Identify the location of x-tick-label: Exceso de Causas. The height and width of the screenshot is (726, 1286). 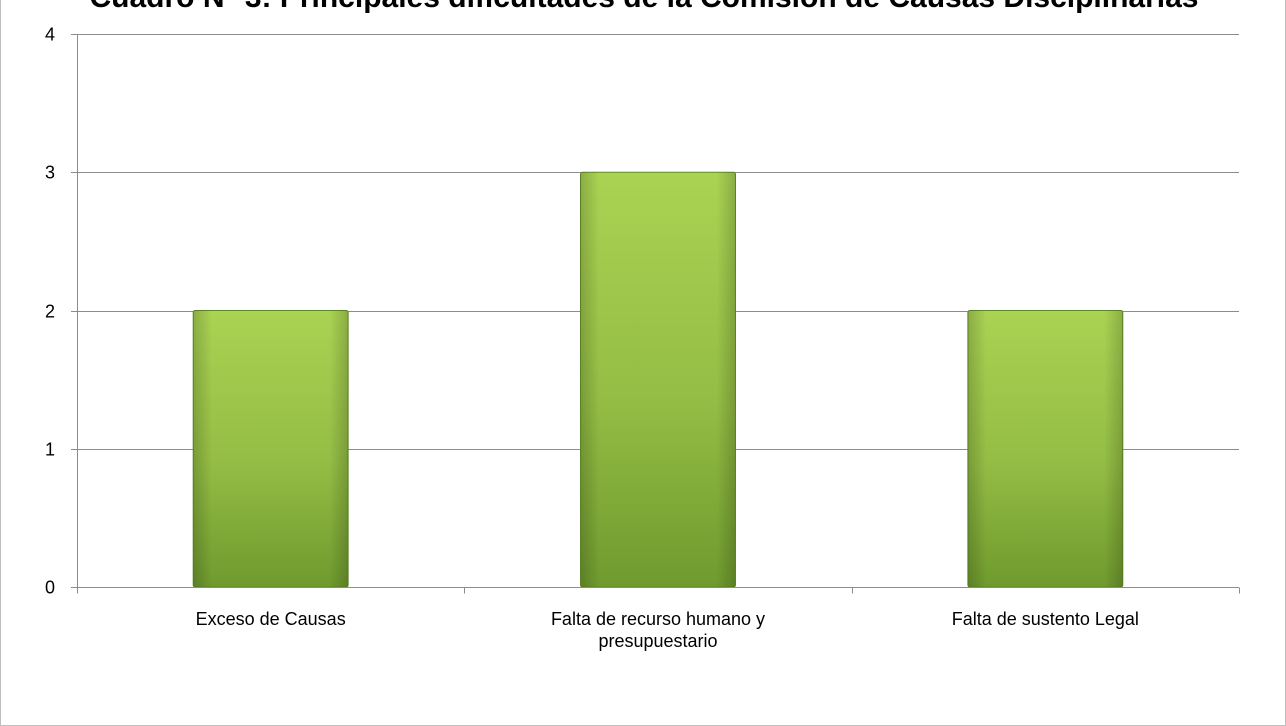
(271, 619).